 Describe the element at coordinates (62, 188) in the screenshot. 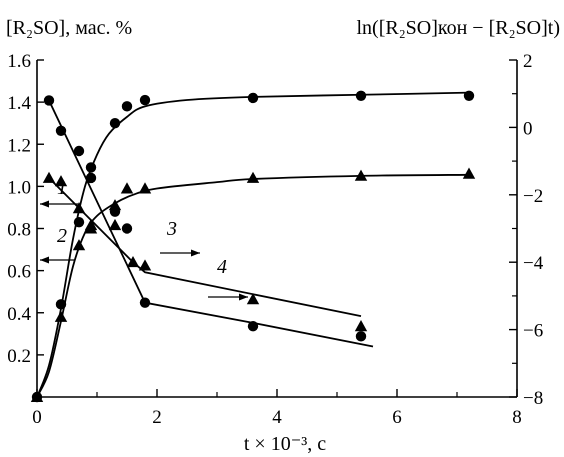

I see `curve-label-1: 1` at that location.